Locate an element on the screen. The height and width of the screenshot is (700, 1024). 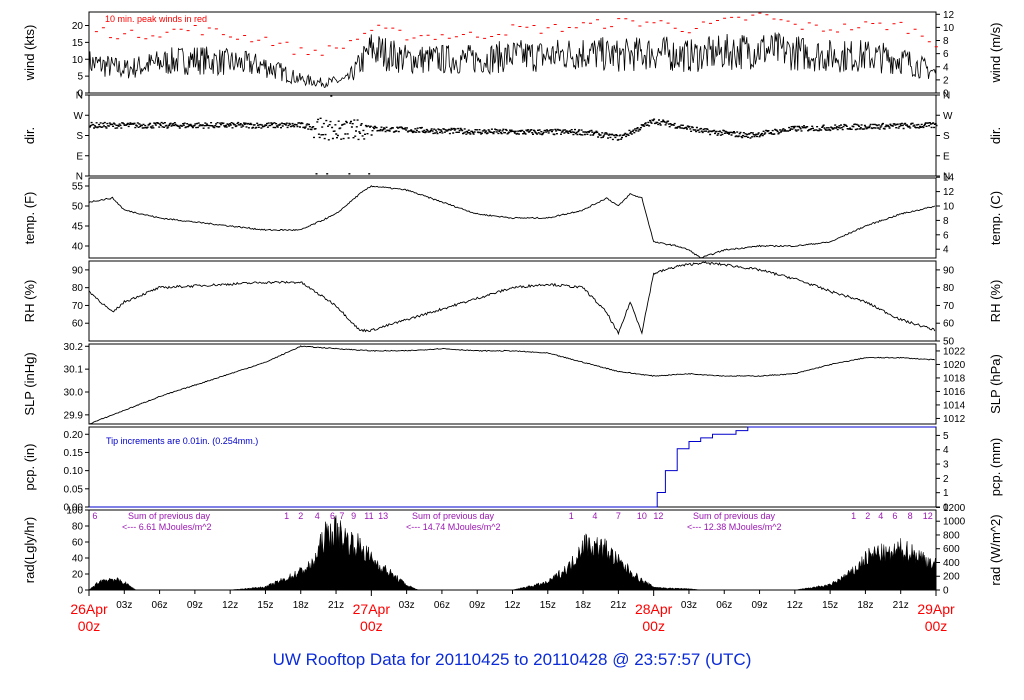
day-label: 27Apr is located at coordinates (372, 609).